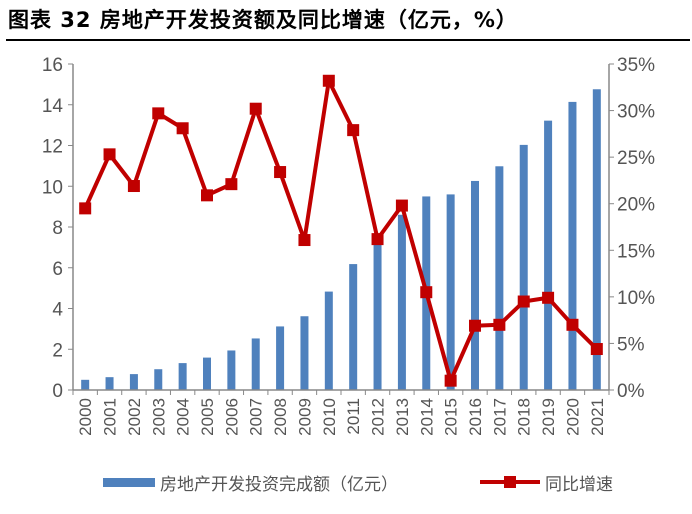 The width and height of the screenshot is (692, 514). Describe the element at coordinates (636, 112) in the screenshot. I see `y2-tick-label: 30%` at that location.